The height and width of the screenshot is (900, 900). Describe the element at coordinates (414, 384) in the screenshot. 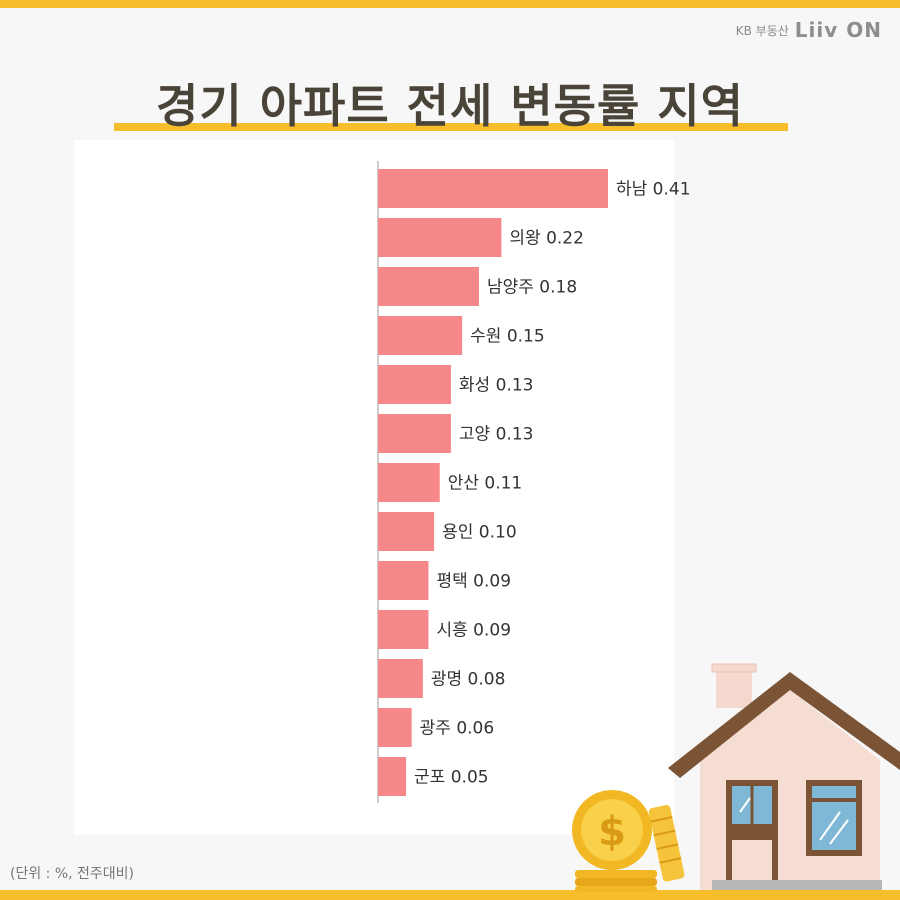

I see `bar-화성` at that location.